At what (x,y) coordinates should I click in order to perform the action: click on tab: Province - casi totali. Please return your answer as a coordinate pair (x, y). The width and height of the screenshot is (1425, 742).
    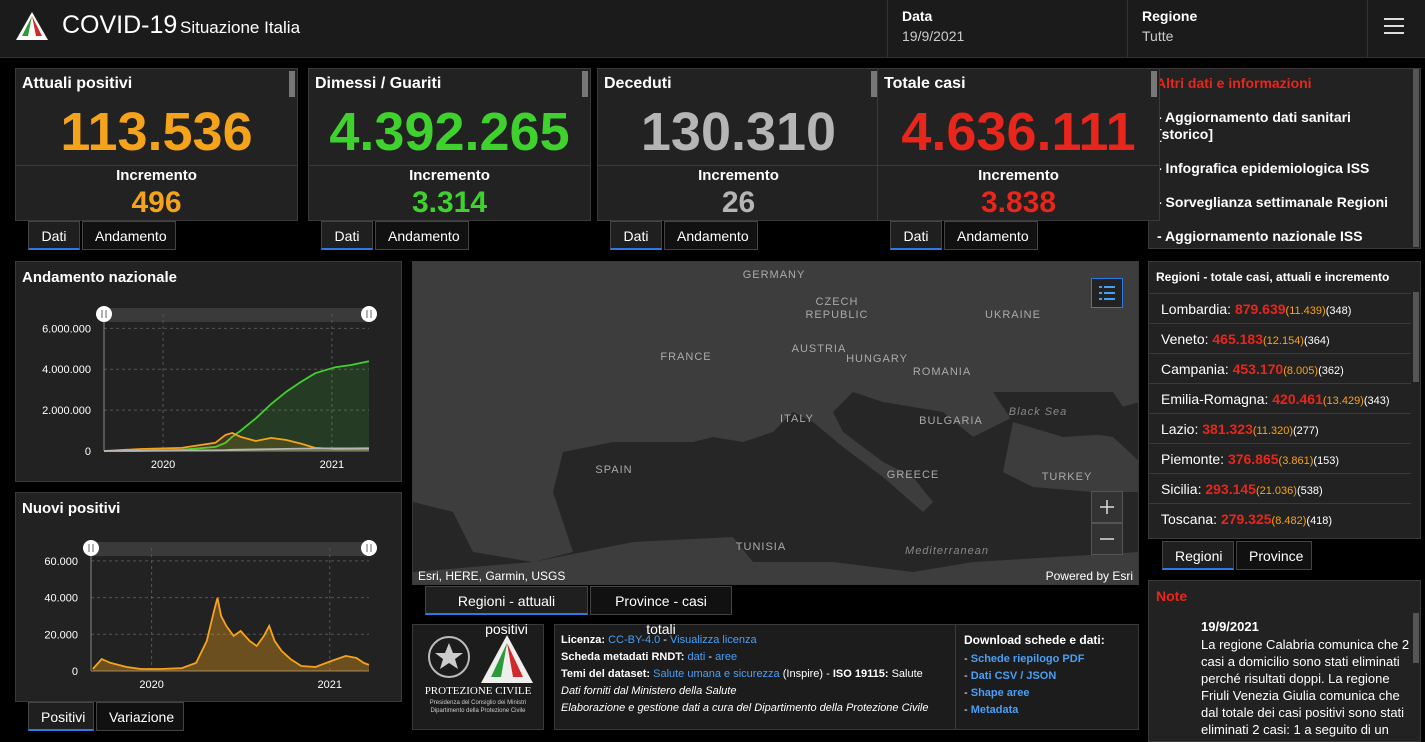
    Looking at the image, I should click on (661, 611).